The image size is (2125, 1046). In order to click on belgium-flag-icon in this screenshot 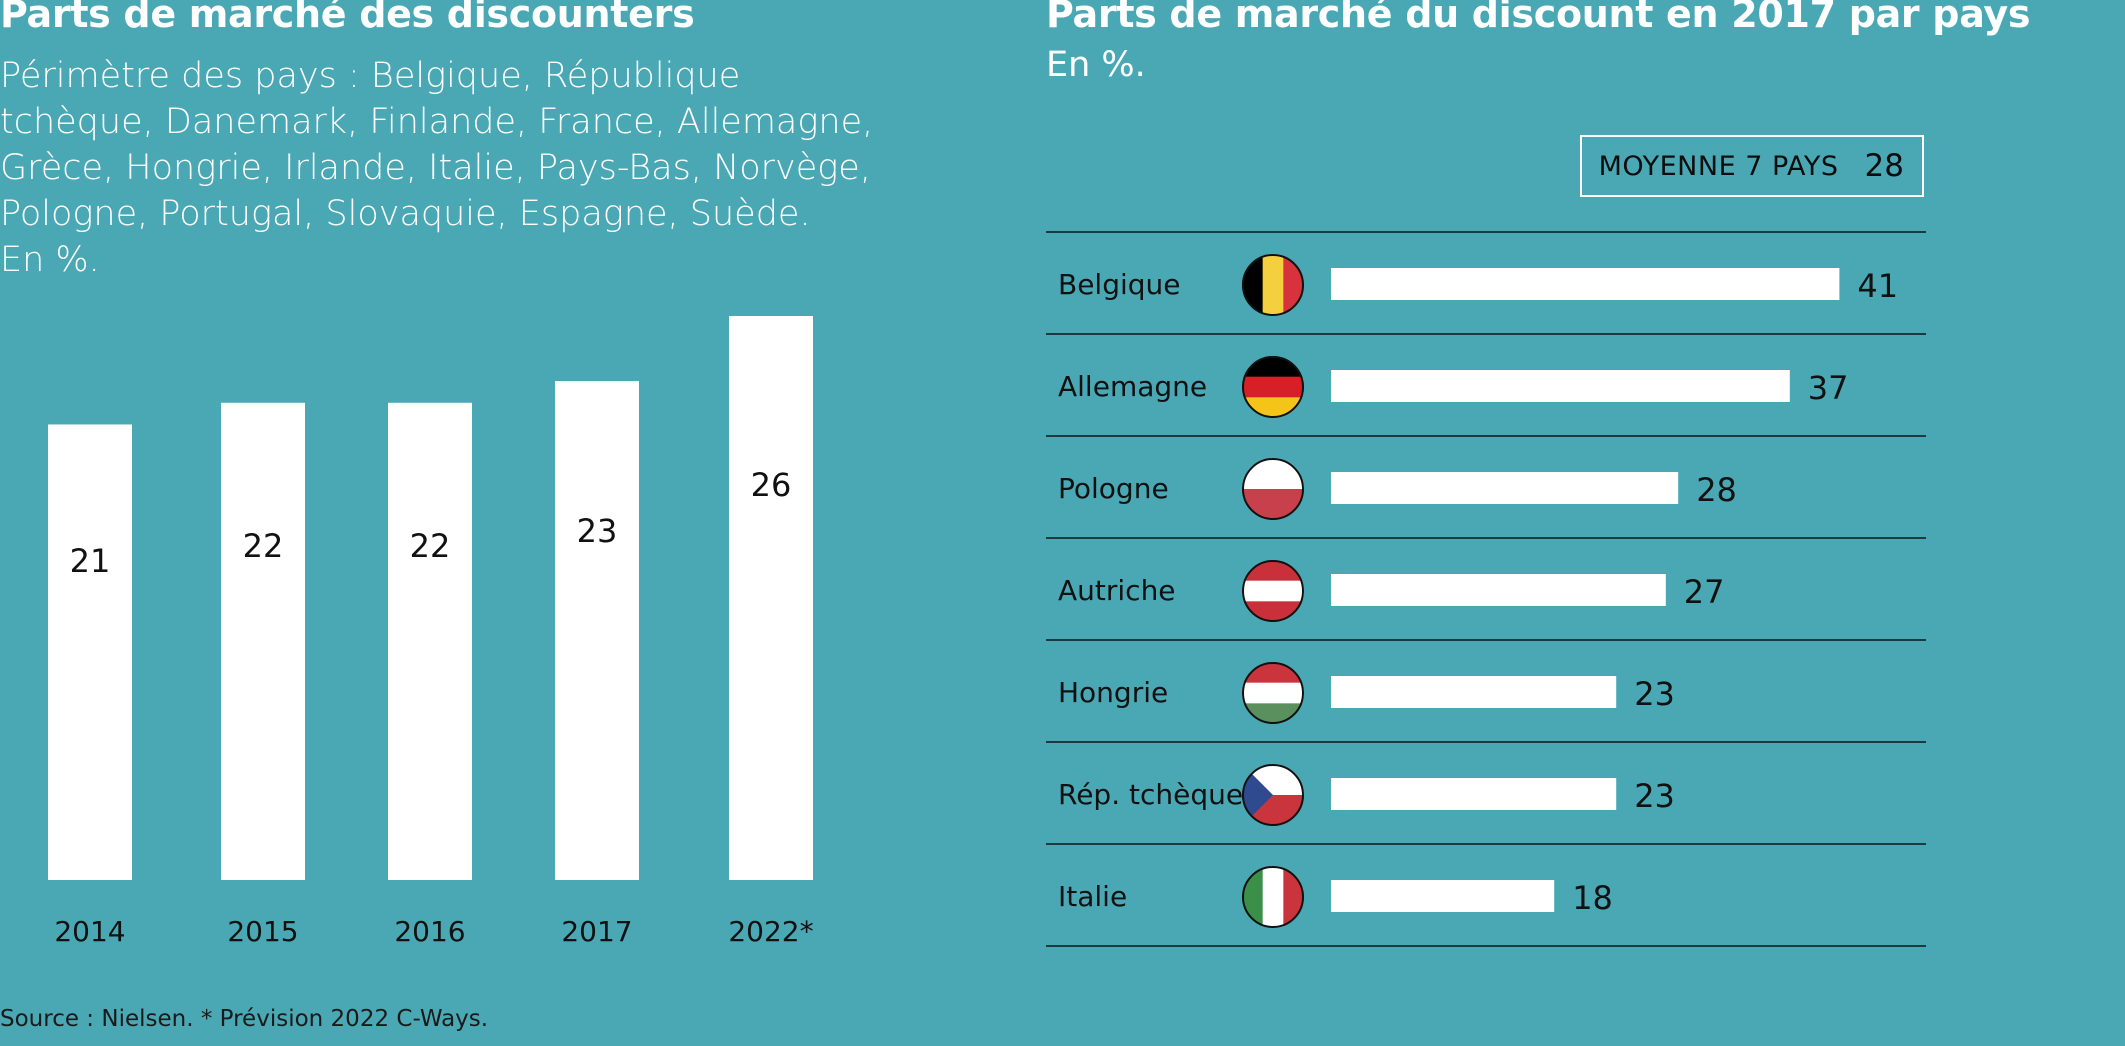, I will do `click(1273, 285)`.